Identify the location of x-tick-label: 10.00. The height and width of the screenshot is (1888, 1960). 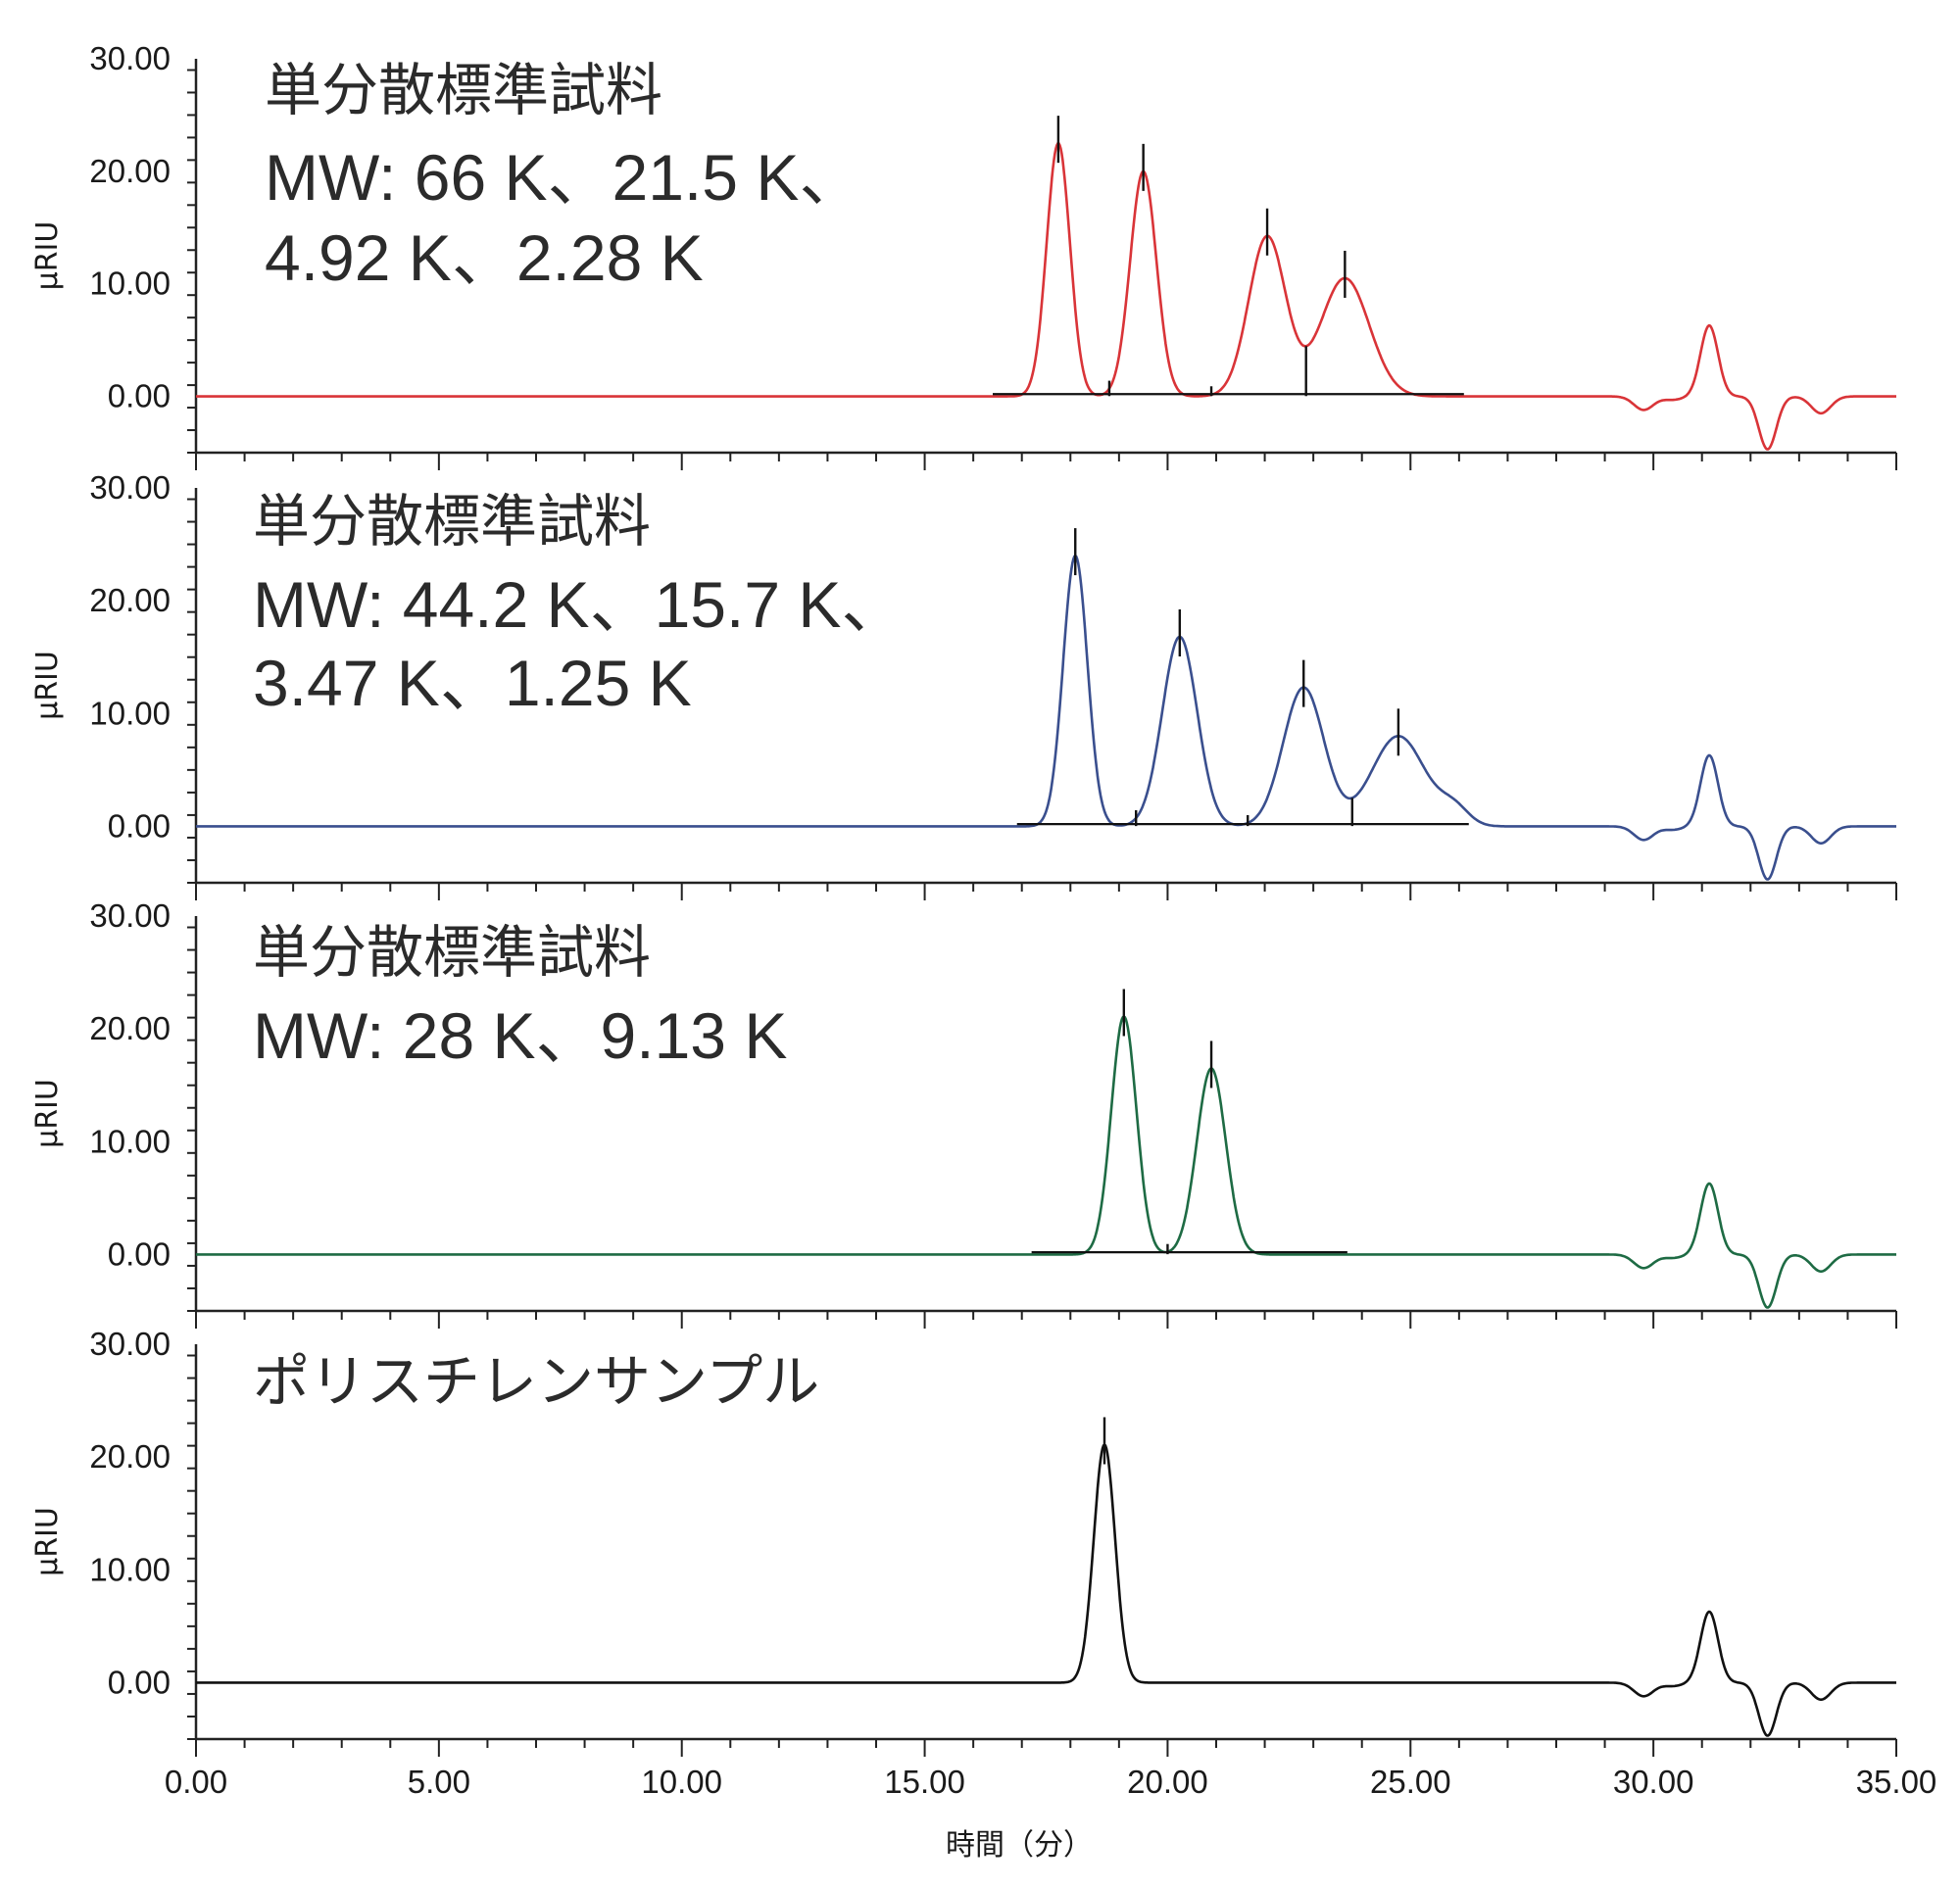
(681, 1782).